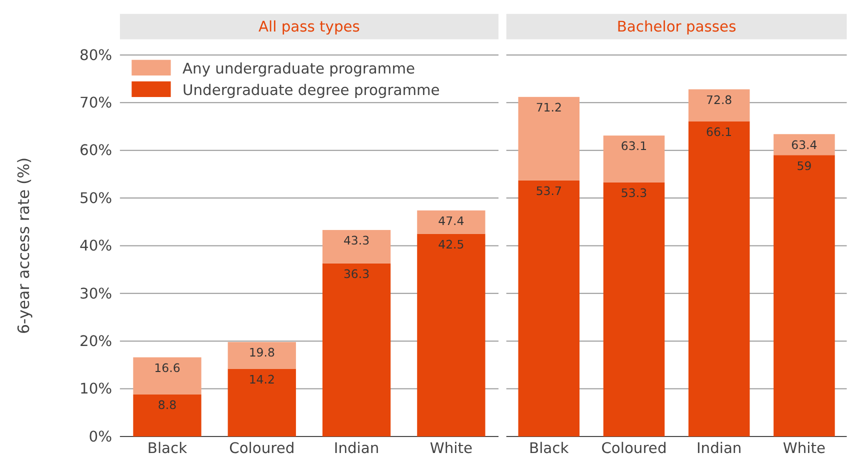 The height and width of the screenshot is (458, 862). I want to click on total-label: 71.2, so click(549, 107).